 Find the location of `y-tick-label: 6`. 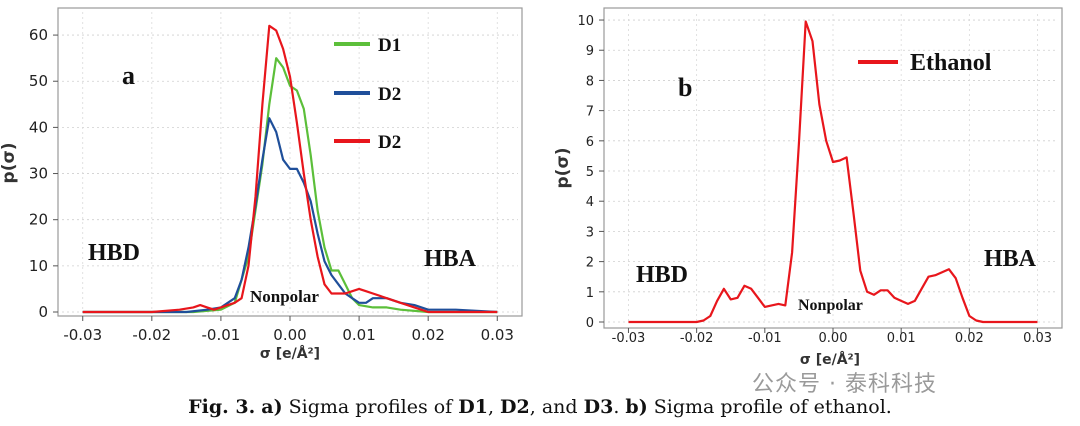

y-tick-label: 6 is located at coordinates (590, 142).